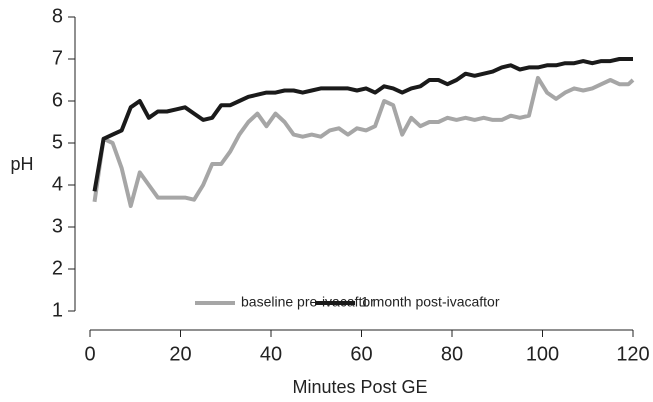 The width and height of the screenshot is (653, 402). What do you see at coordinates (57, 100) in the screenshot?
I see `y-tick-label: 6` at bounding box center [57, 100].